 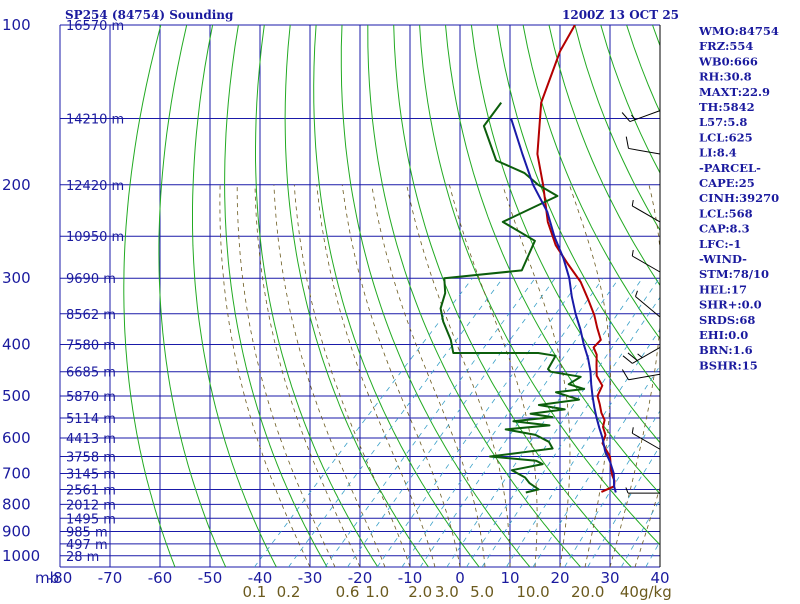 I want to click on height-label: 2561 m, so click(x=91, y=490).